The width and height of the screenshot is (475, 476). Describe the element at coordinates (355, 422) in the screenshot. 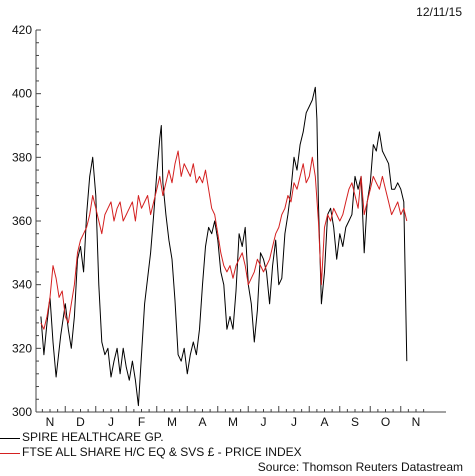

I see `x-tick-label: S` at that location.